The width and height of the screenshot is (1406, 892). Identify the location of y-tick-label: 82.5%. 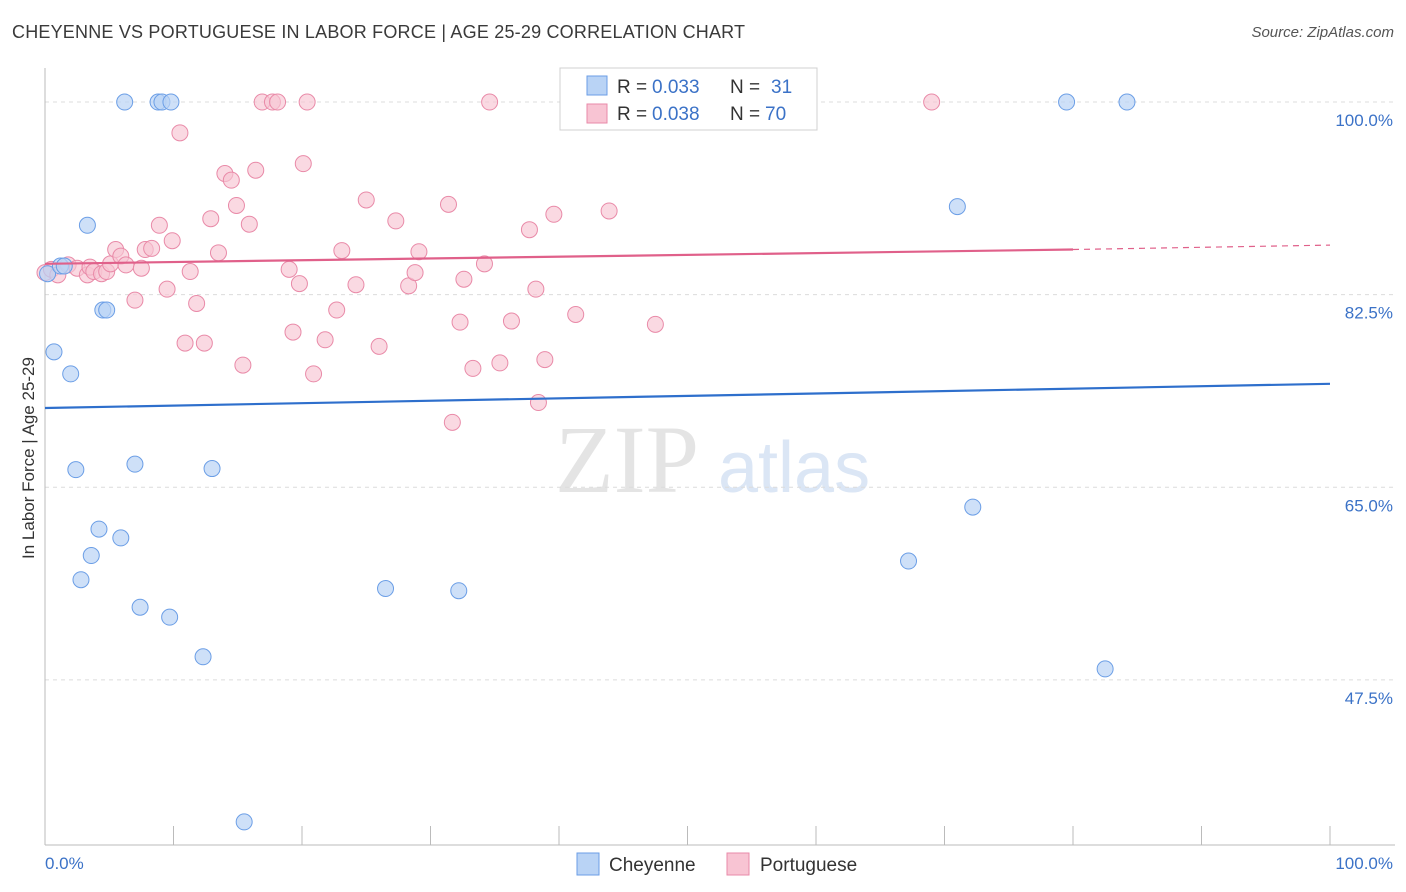
(1369, 313).